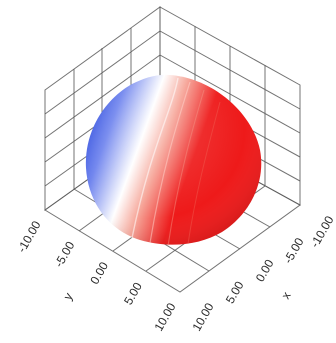  Describe the element at coordinates (294, 250) in the screenshot. I see `x-tick-1: -5.00` at that location.